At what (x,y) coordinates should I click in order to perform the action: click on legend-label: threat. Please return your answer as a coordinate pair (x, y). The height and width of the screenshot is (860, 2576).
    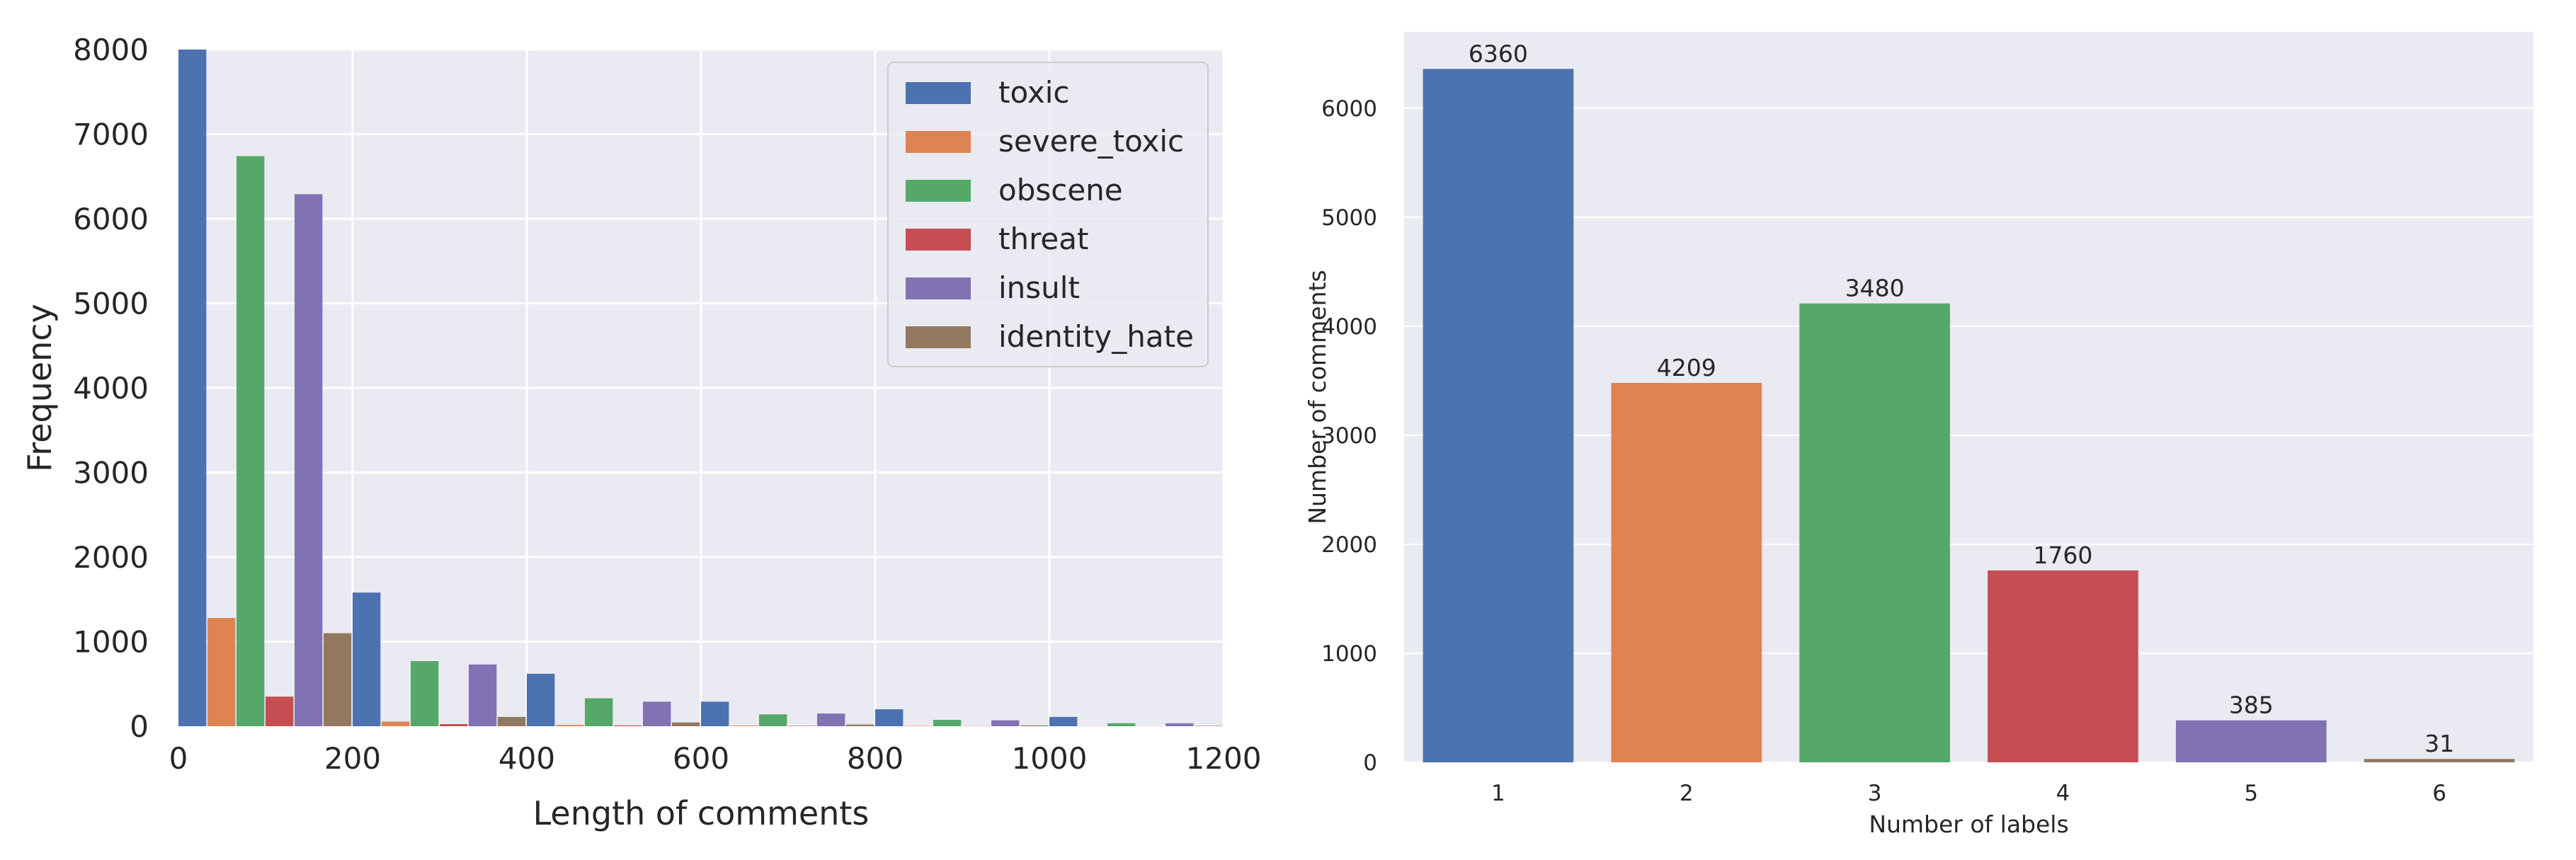
    Looking at the image, I should click on (1043, 239).